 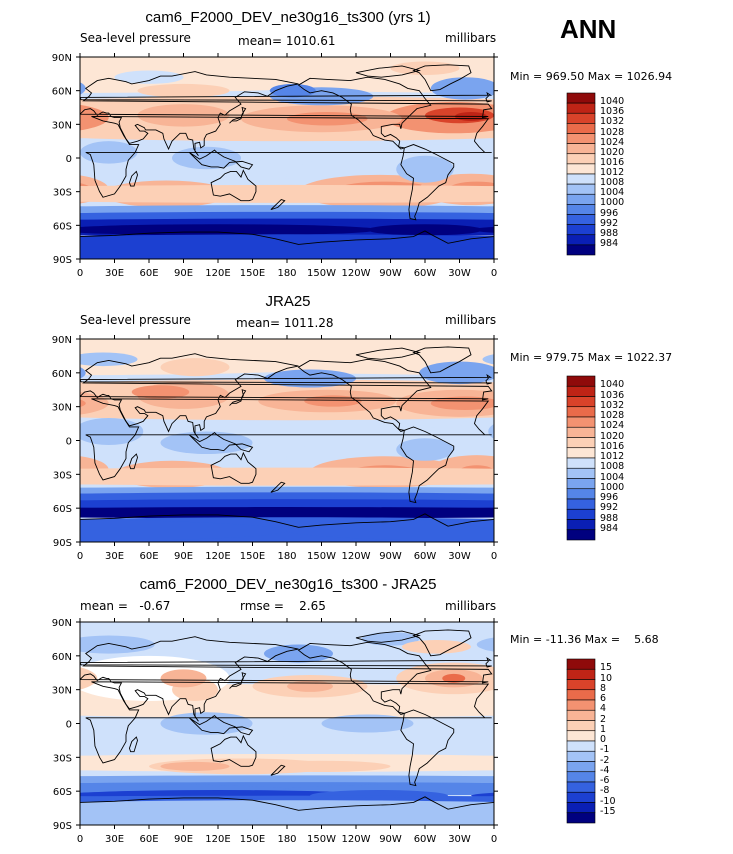 I want to click on colorbar-label: 1024, so click(x=612, y=142).